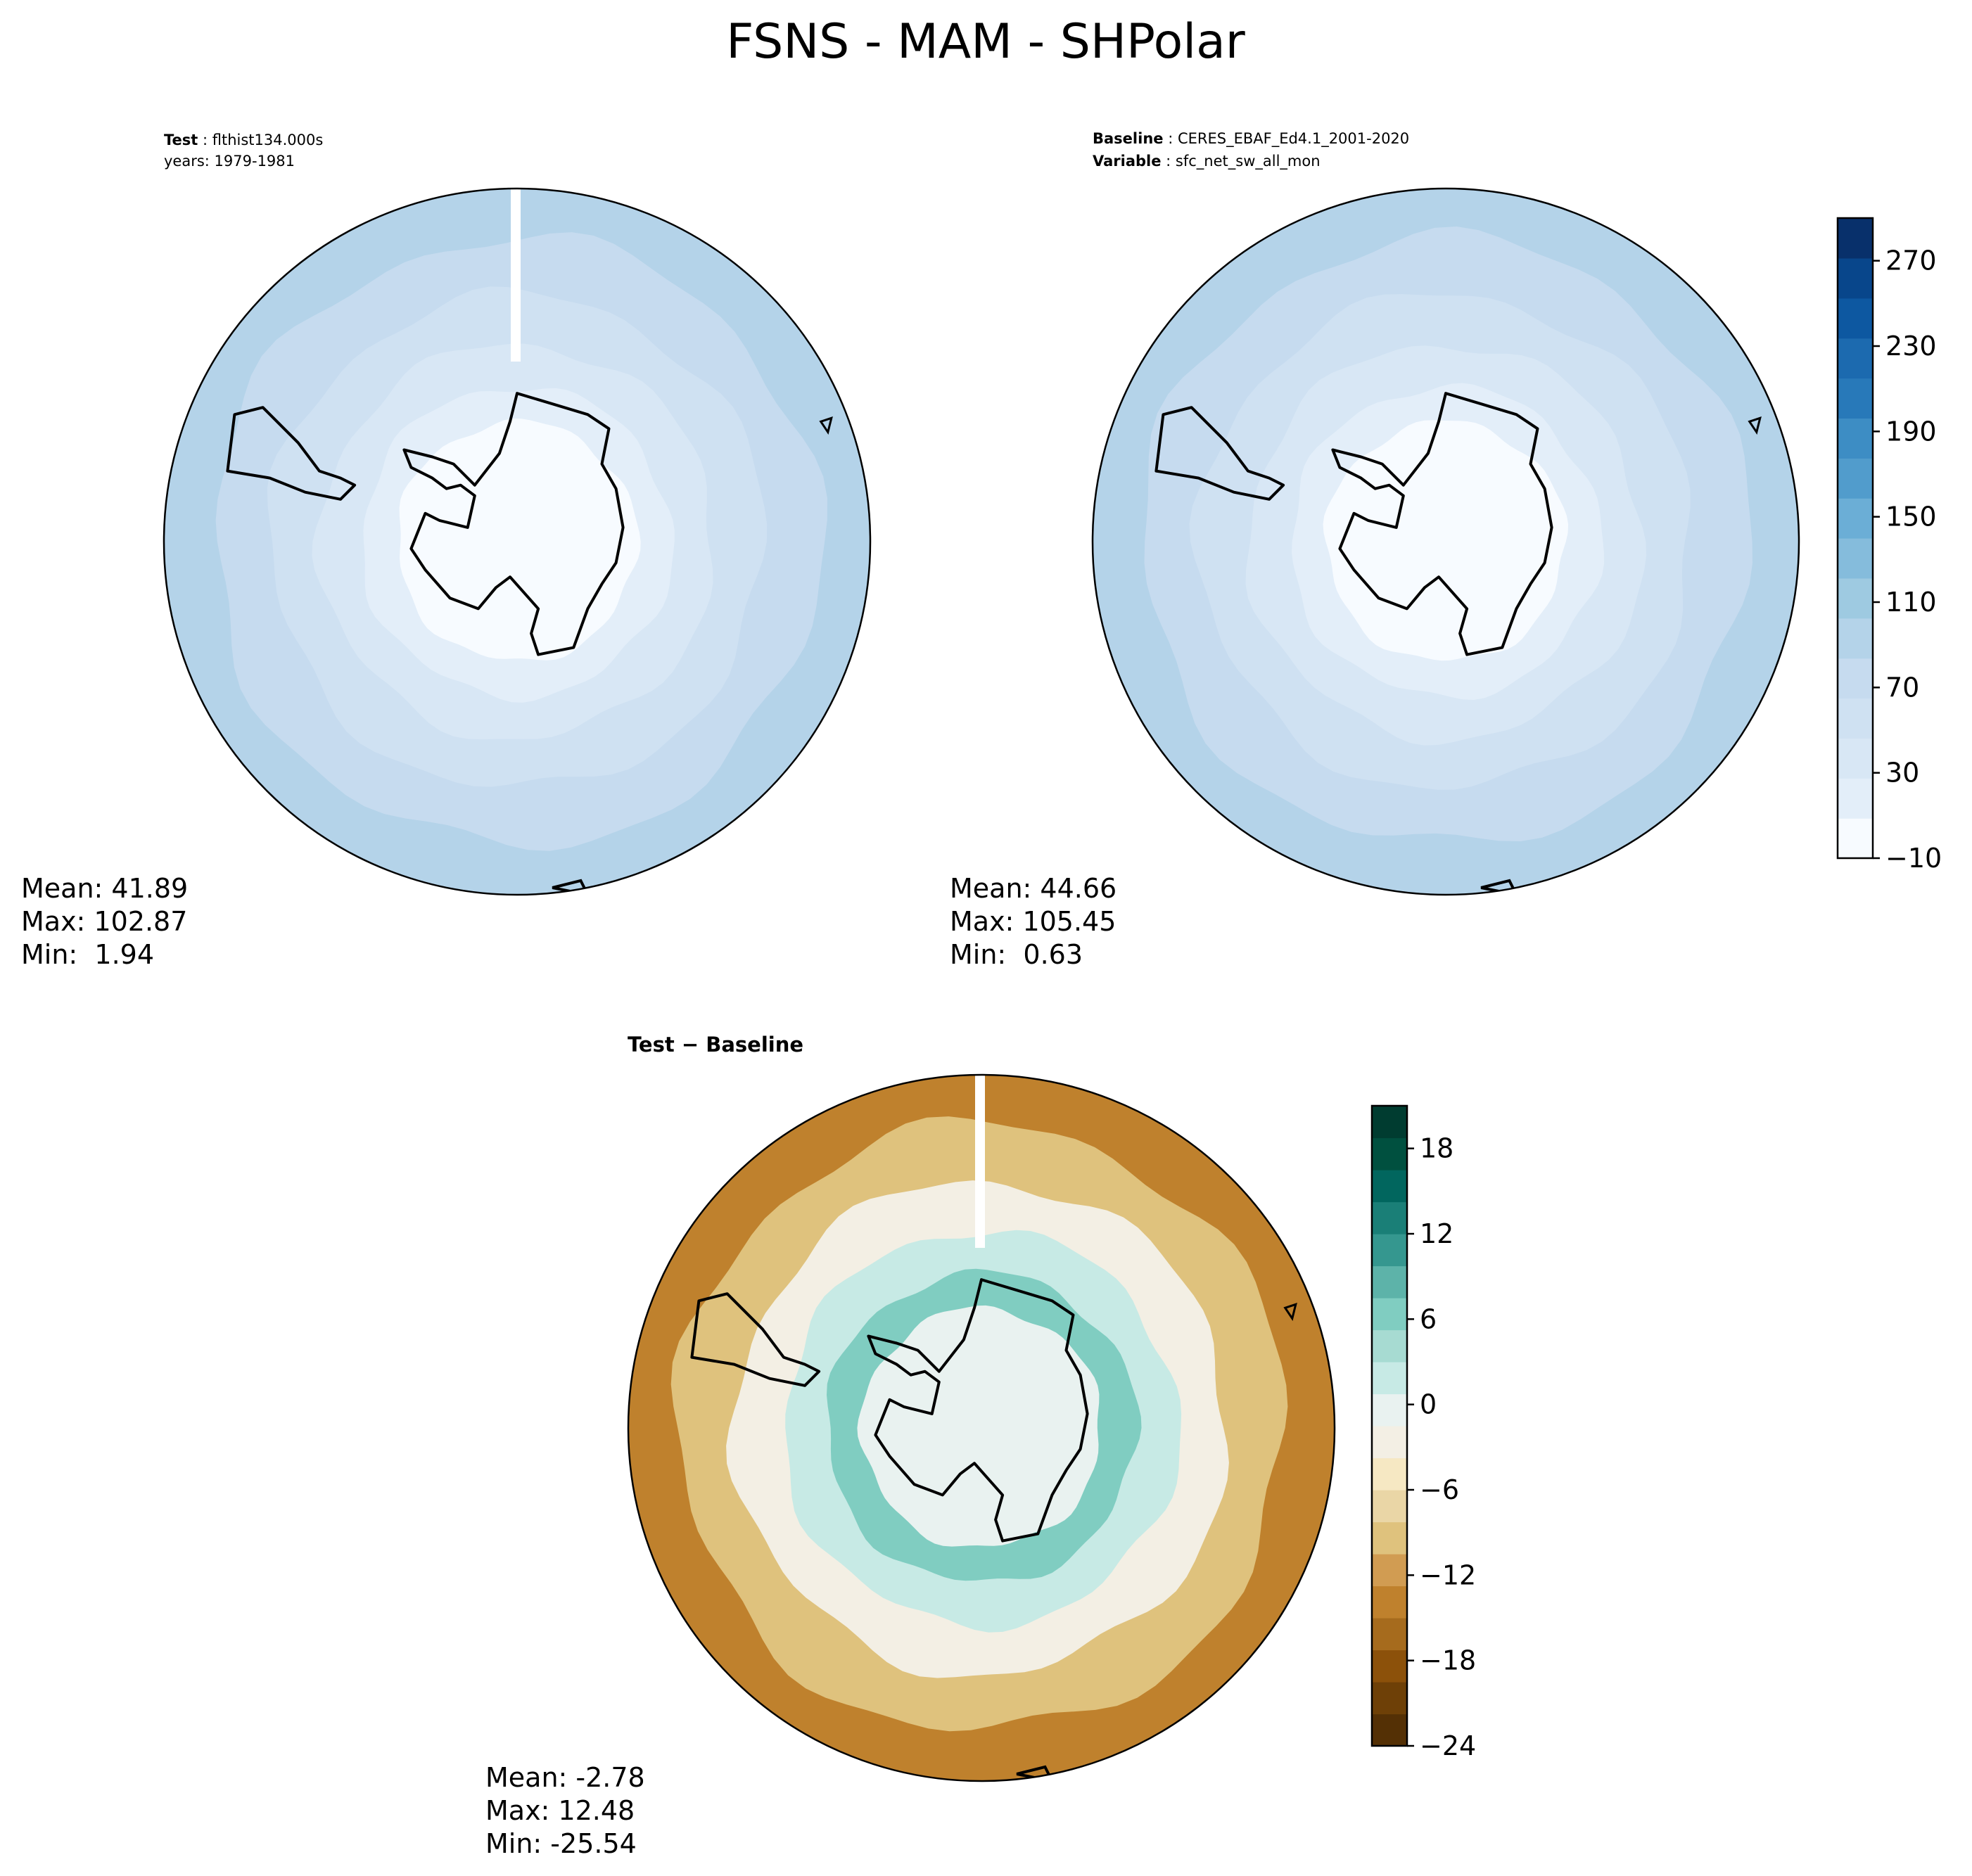 The width and height of the screenshot is (1972, 1876). Describe the element at coordinates (1911, 346) in the screenshot. I see `colorbar-tick-label: 230` at that location.